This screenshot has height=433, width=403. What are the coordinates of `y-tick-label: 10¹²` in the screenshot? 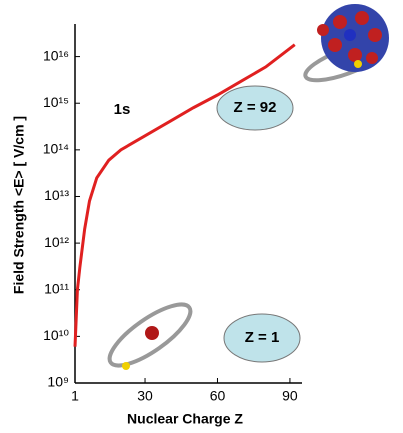 It's located at (56, 242).